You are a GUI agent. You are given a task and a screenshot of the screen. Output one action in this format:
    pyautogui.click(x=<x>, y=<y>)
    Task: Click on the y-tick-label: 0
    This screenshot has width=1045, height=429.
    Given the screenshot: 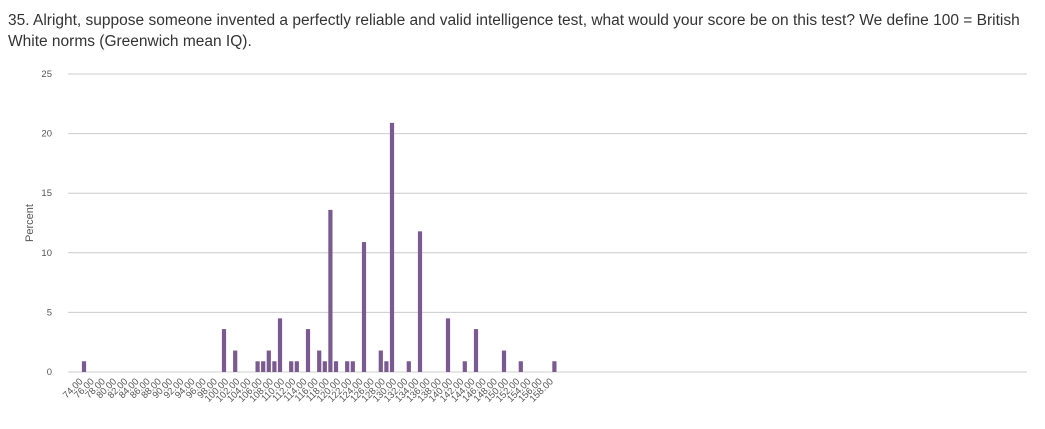 What is the action you would take?
    pyautogui.click(x=49, y=372)
    